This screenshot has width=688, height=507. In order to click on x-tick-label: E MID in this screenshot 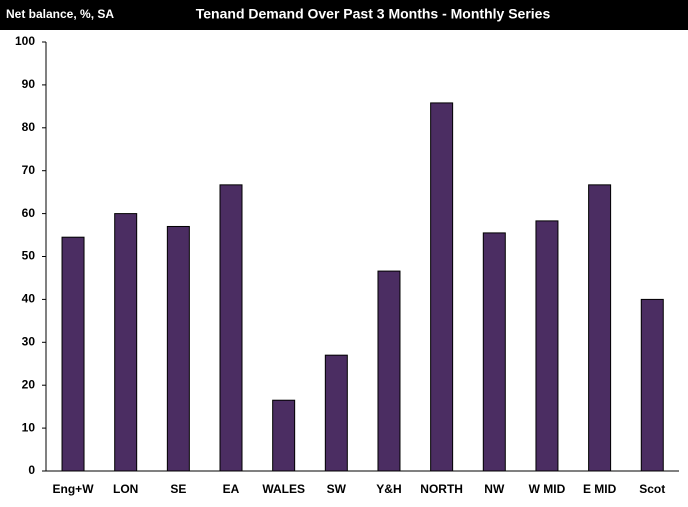, I will do `click(600, 489)`.